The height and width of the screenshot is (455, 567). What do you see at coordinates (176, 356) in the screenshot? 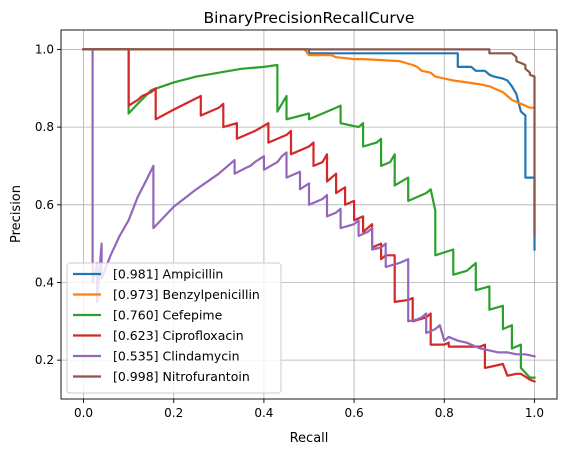
I see `legend-label-4: [0.535] Clindamycin` at bounding box center [176, 356].